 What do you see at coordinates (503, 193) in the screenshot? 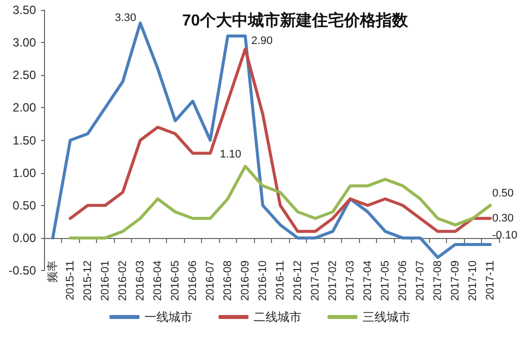
I see `data-label: 0.50` at bounding box center [503, 193].